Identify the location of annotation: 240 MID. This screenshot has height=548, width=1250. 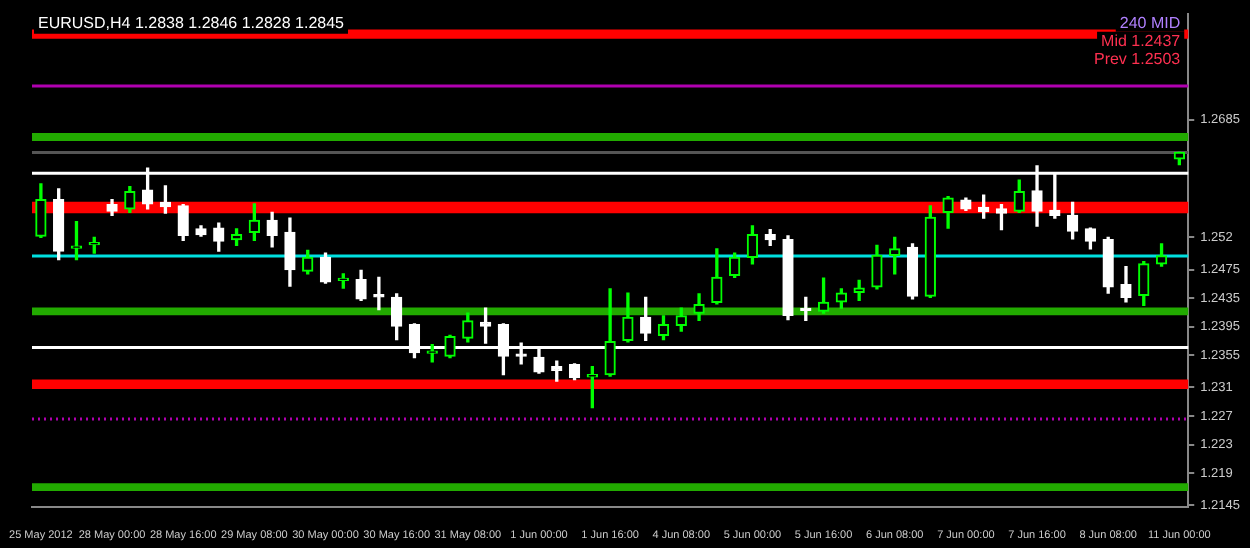
(1150, 23).